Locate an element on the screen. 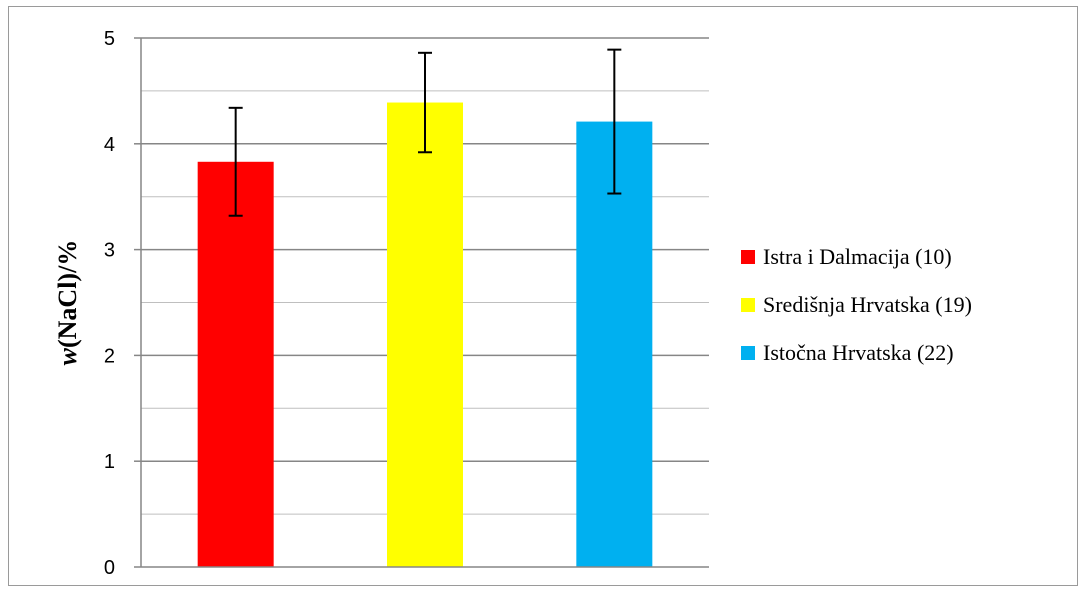 The height and width of the screenshot is (589, 1081). y-tick-label: 3 is located at coordinates (109, 251).